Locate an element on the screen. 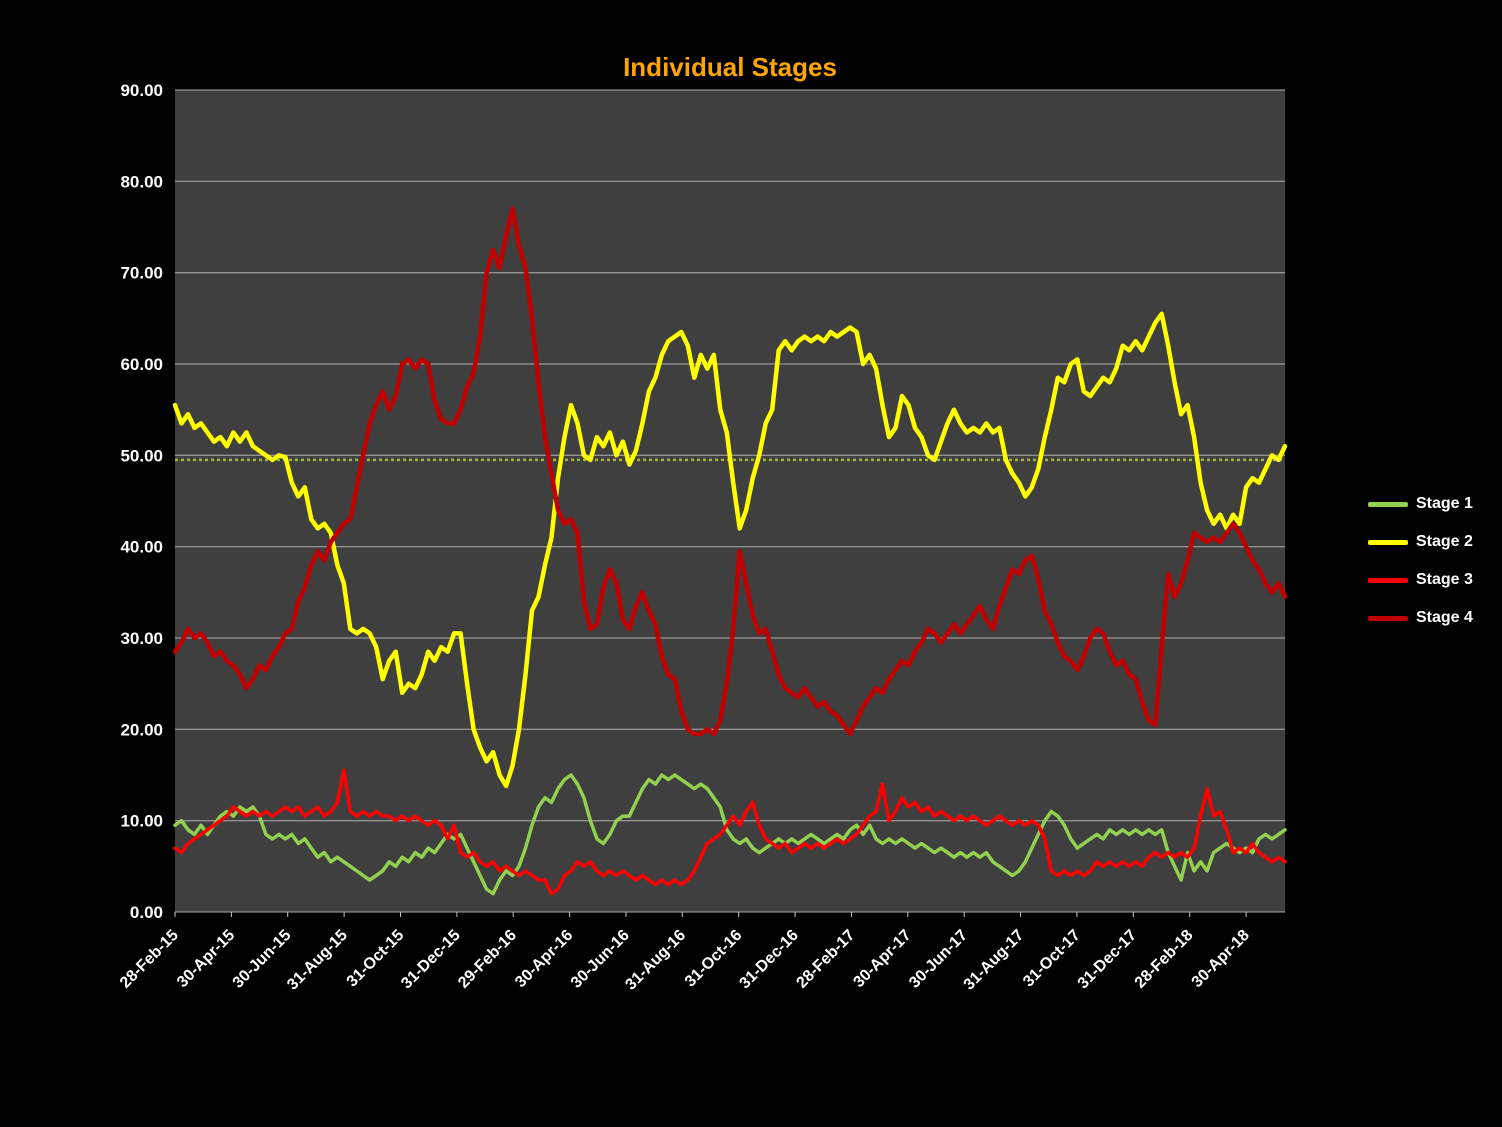 This screenshot has width=1502, height=1127. y-axis-tick-label: 10.00 is located at coordinates (141, 821).